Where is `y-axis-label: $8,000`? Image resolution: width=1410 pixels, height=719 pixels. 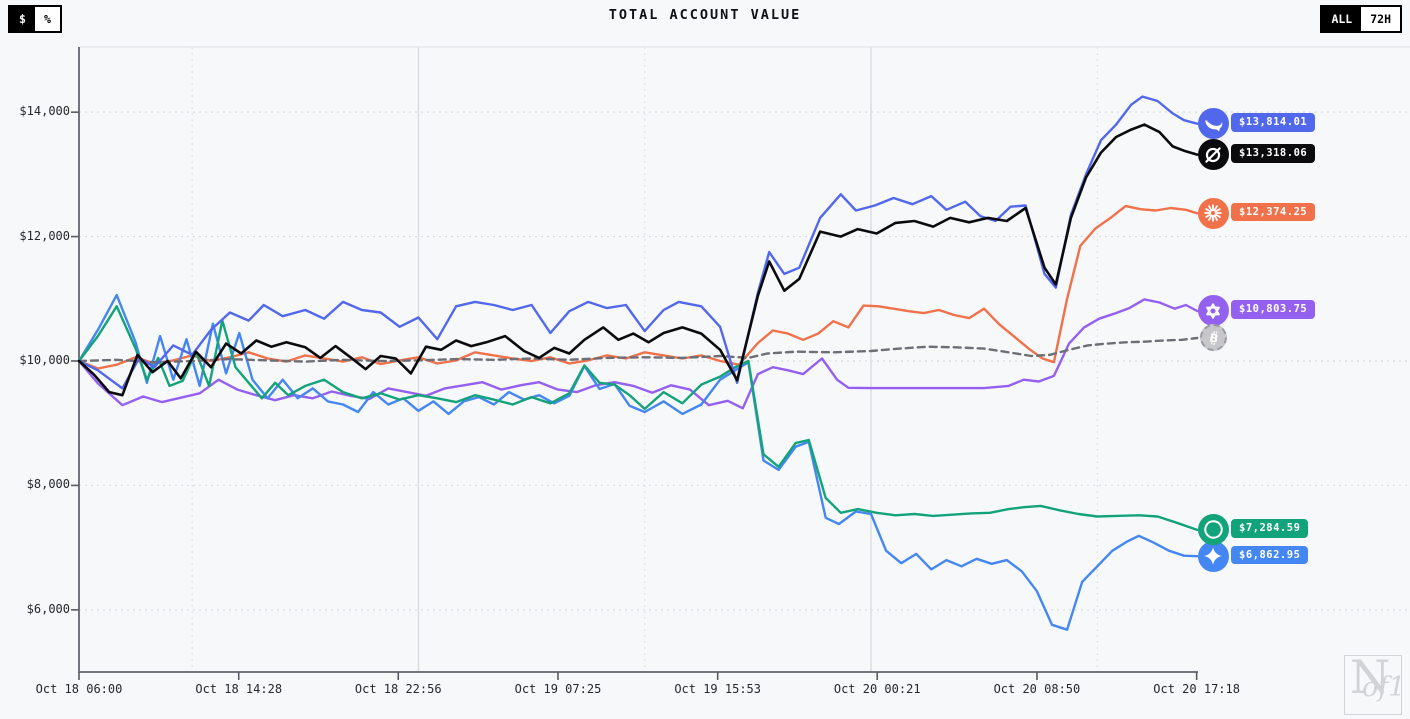 y-axis-label: $8,000 is located at coordinates (48, 484).